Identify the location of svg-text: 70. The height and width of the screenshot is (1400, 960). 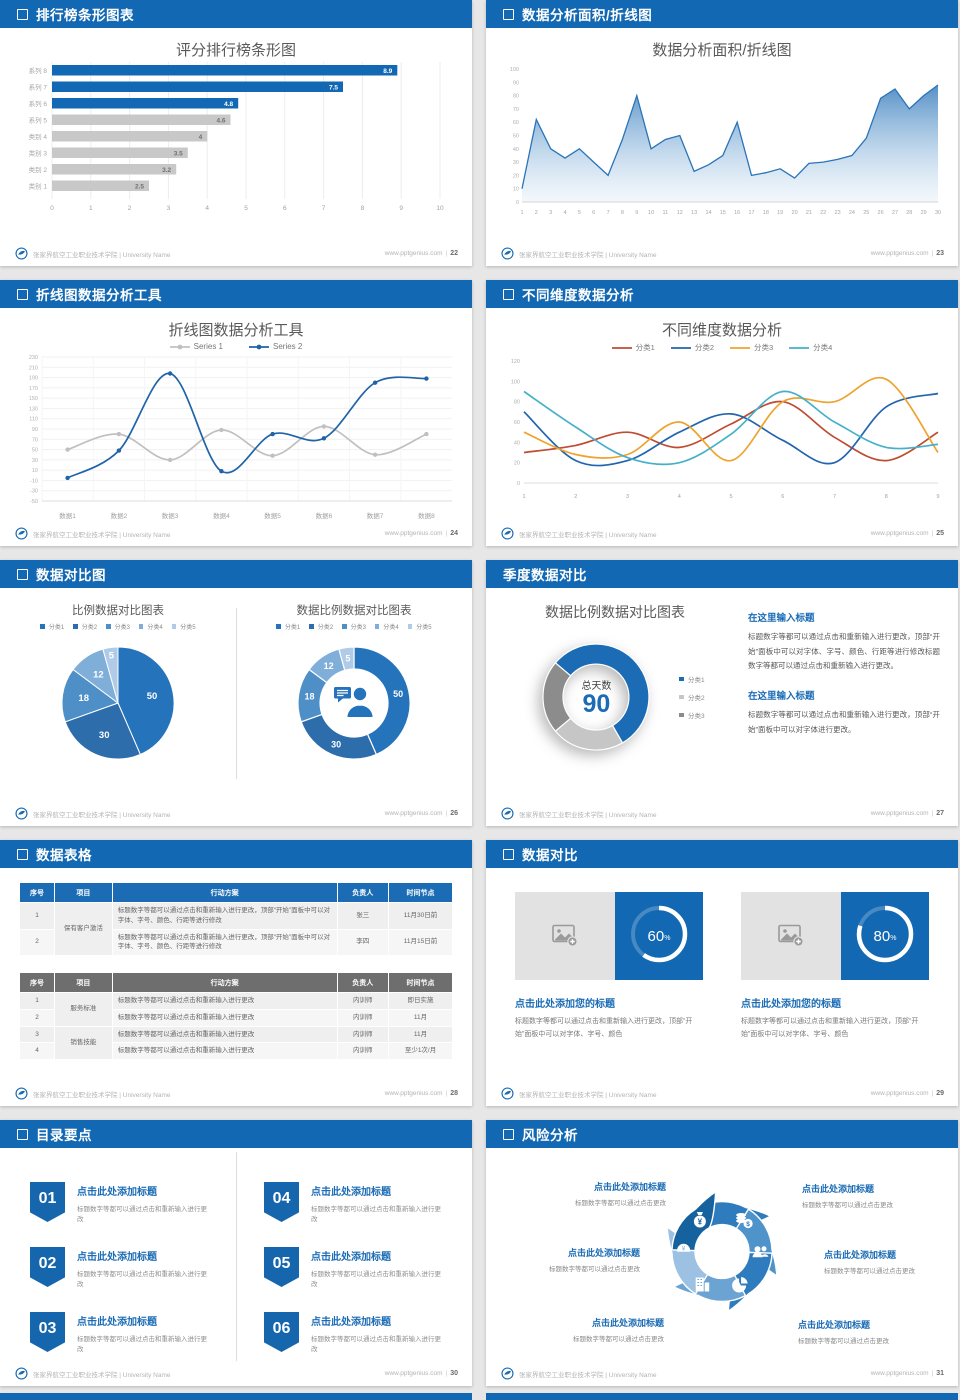
(516, 110).